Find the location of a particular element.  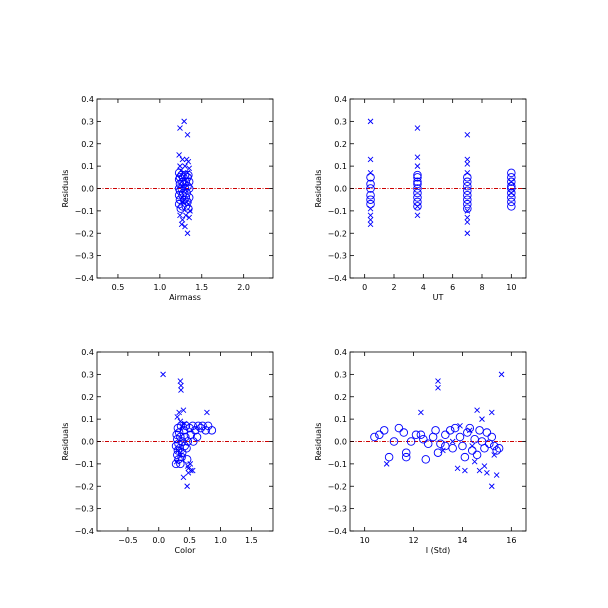

x-axis-label: Color is located at coordinates (186, 550).